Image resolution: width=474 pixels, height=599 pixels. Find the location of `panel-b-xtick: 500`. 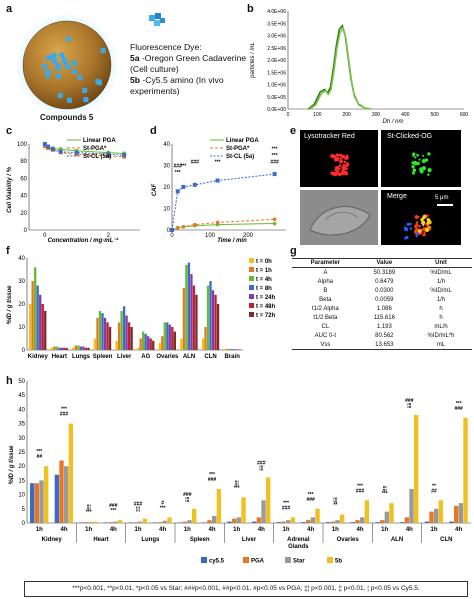

panel-b-xtick: 500 is located at coordinates (434, 115).